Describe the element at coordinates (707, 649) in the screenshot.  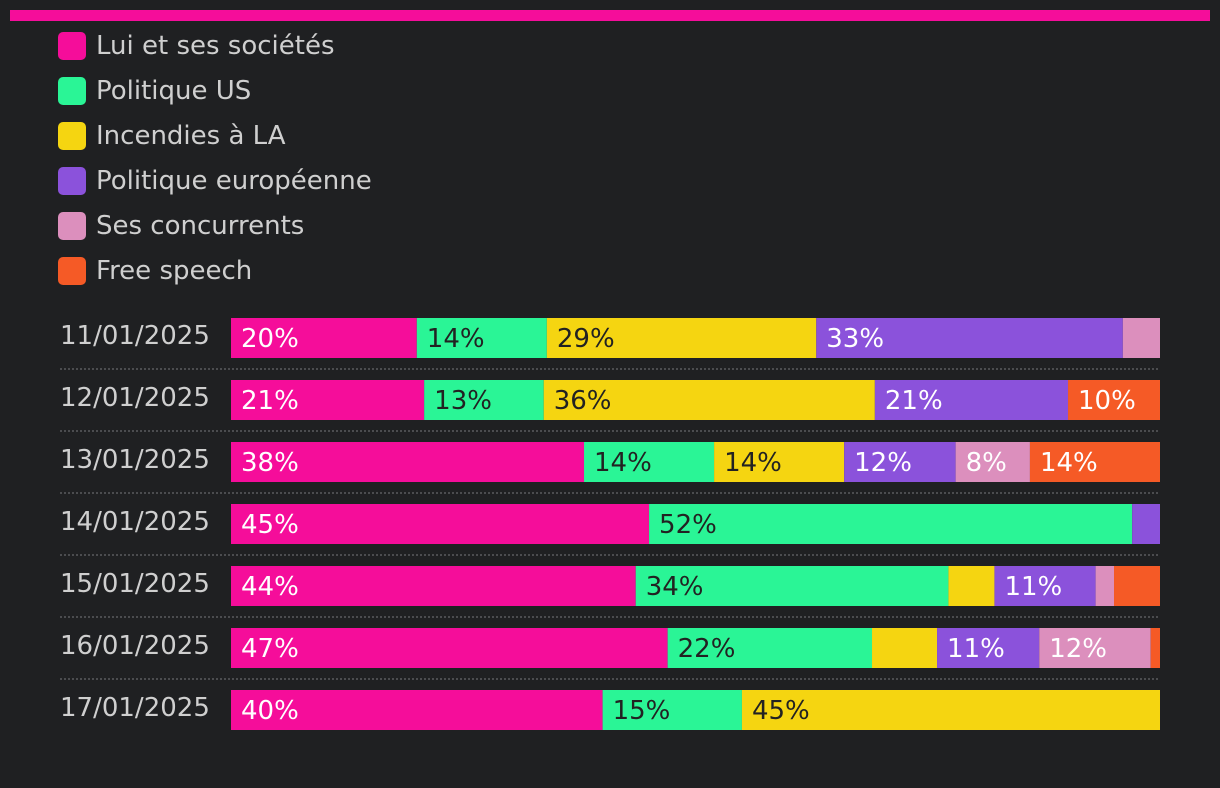
I see `data-label: 22%` at that location.